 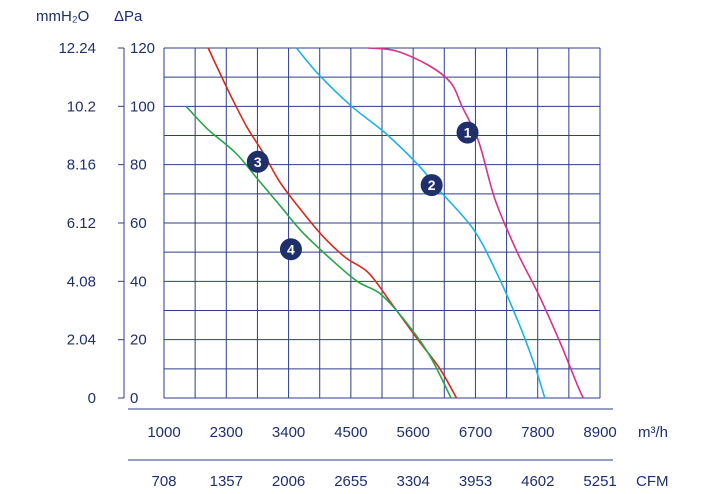 What do you see at coordinates (138, 281) in the screenshot?
I see `y-tick-label-pa: 40` at bounding box center [138, 281].